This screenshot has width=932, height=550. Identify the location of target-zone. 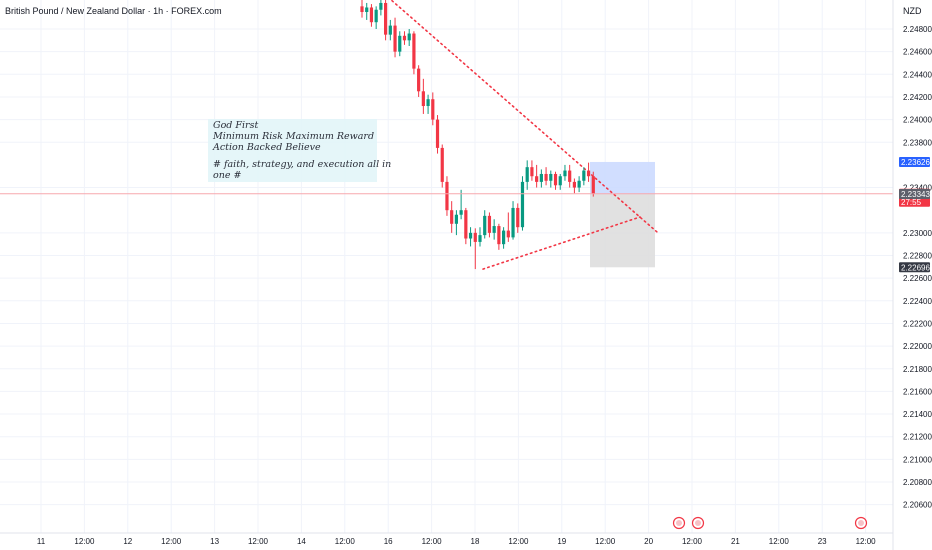
(622, 178).